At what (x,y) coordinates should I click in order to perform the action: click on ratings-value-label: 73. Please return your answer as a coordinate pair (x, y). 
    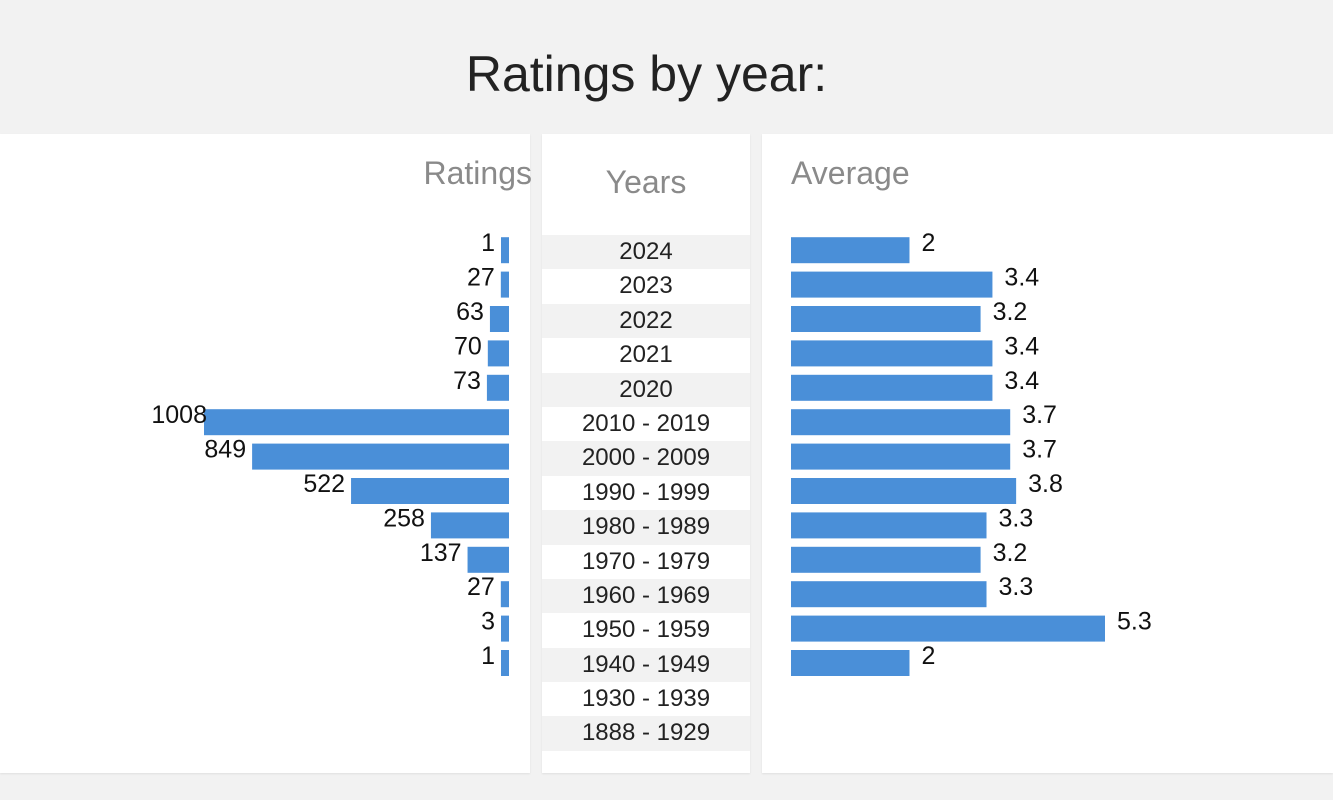
    Looking at the image, I should click on (467, 381).